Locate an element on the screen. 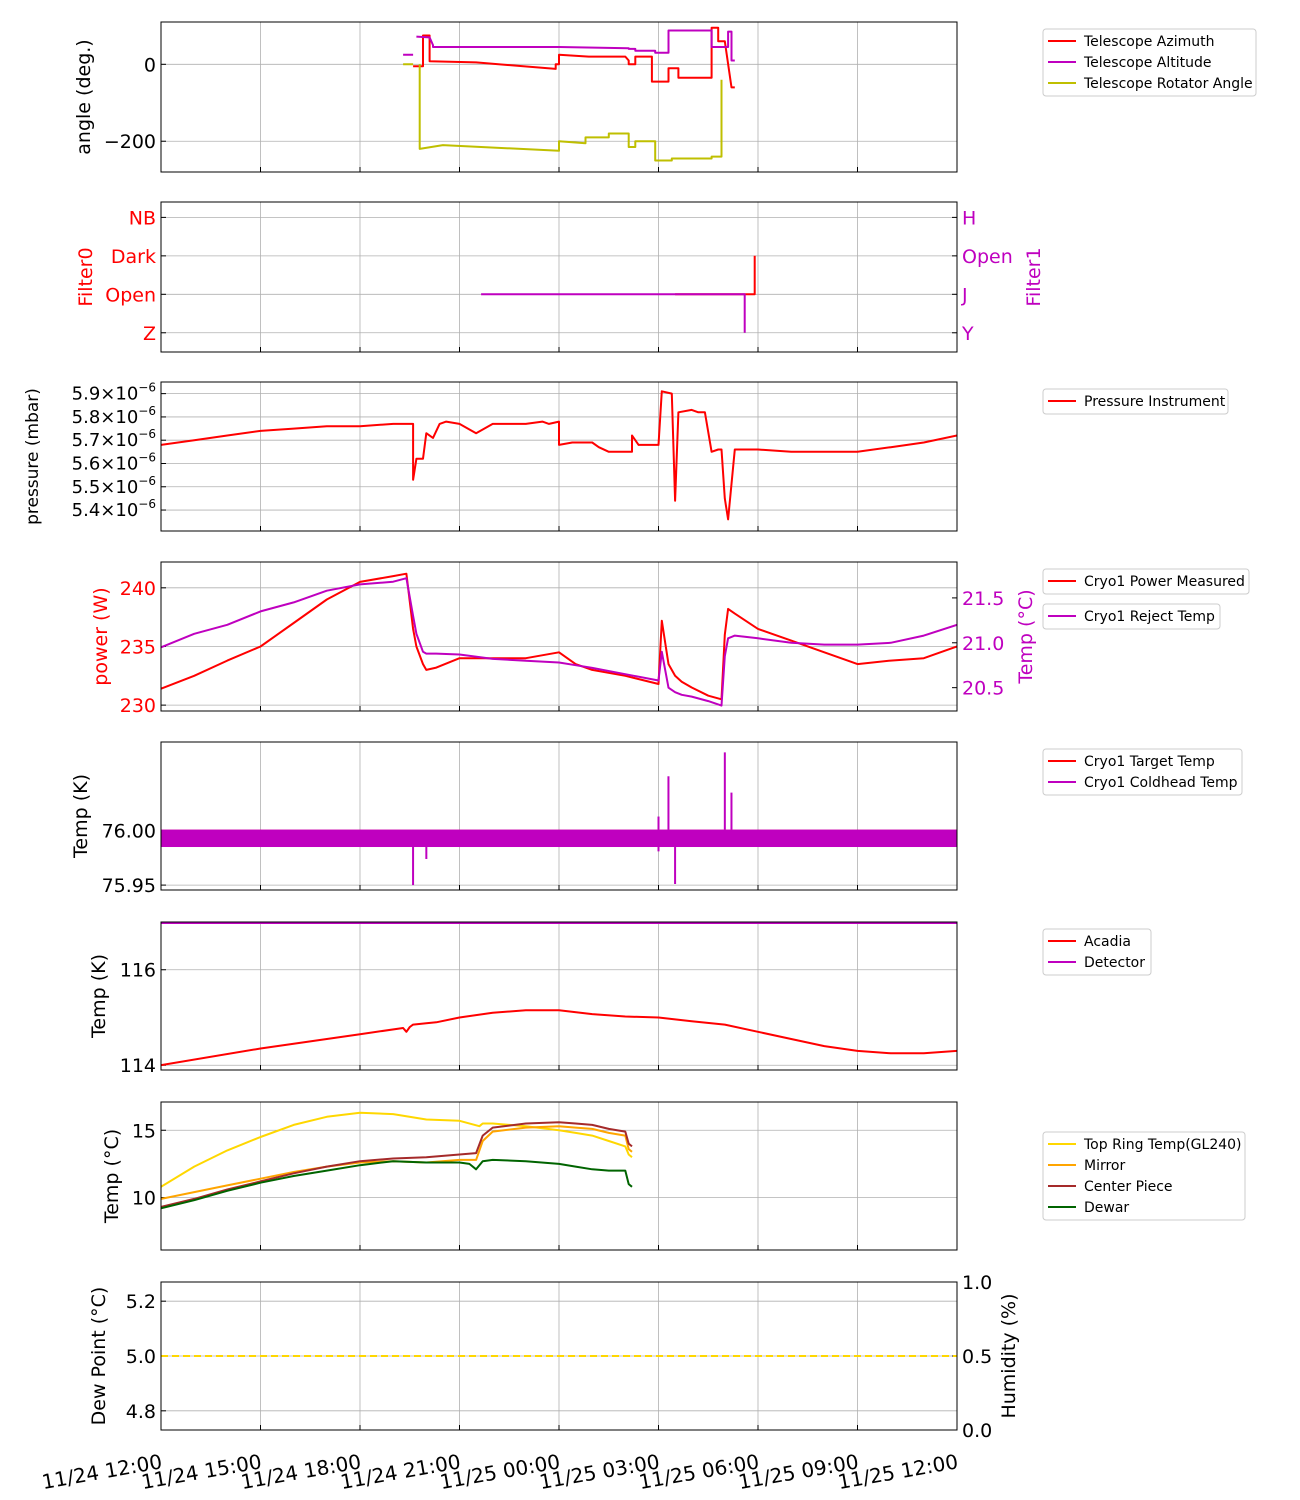 This screenshot has width=1300, height=1500. y-tick-label: 76.00 is located at coordinates (129, 832).